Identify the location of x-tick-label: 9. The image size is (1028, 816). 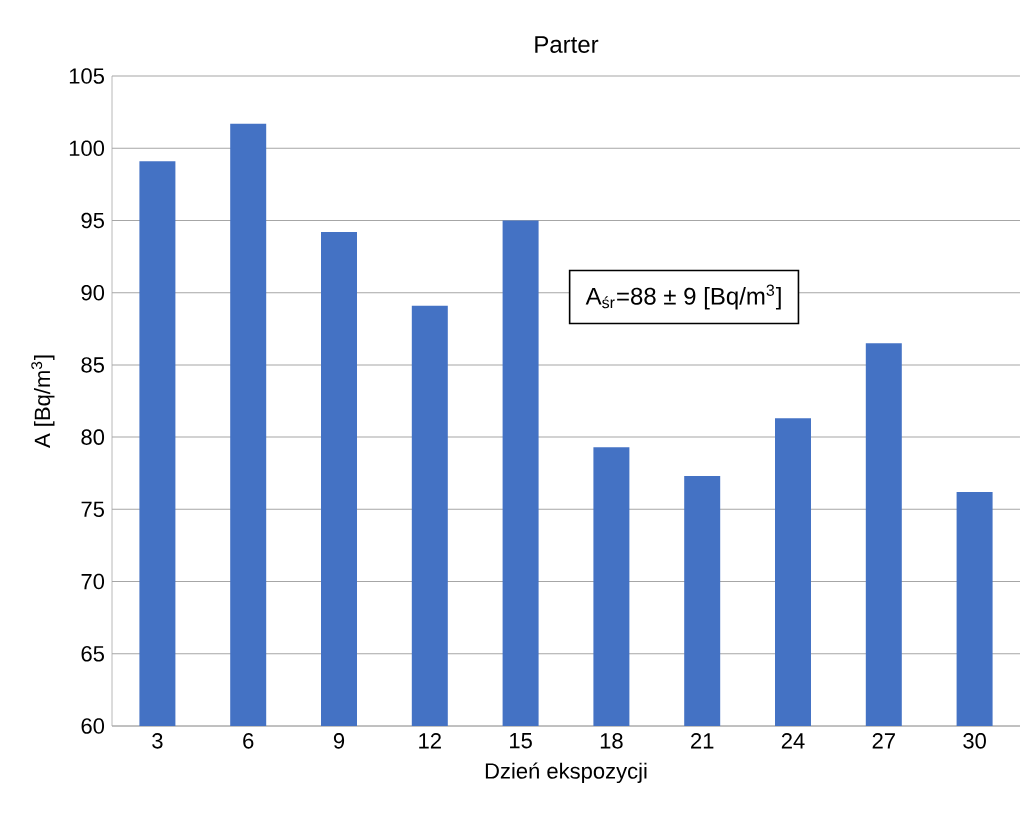
(339, 741).